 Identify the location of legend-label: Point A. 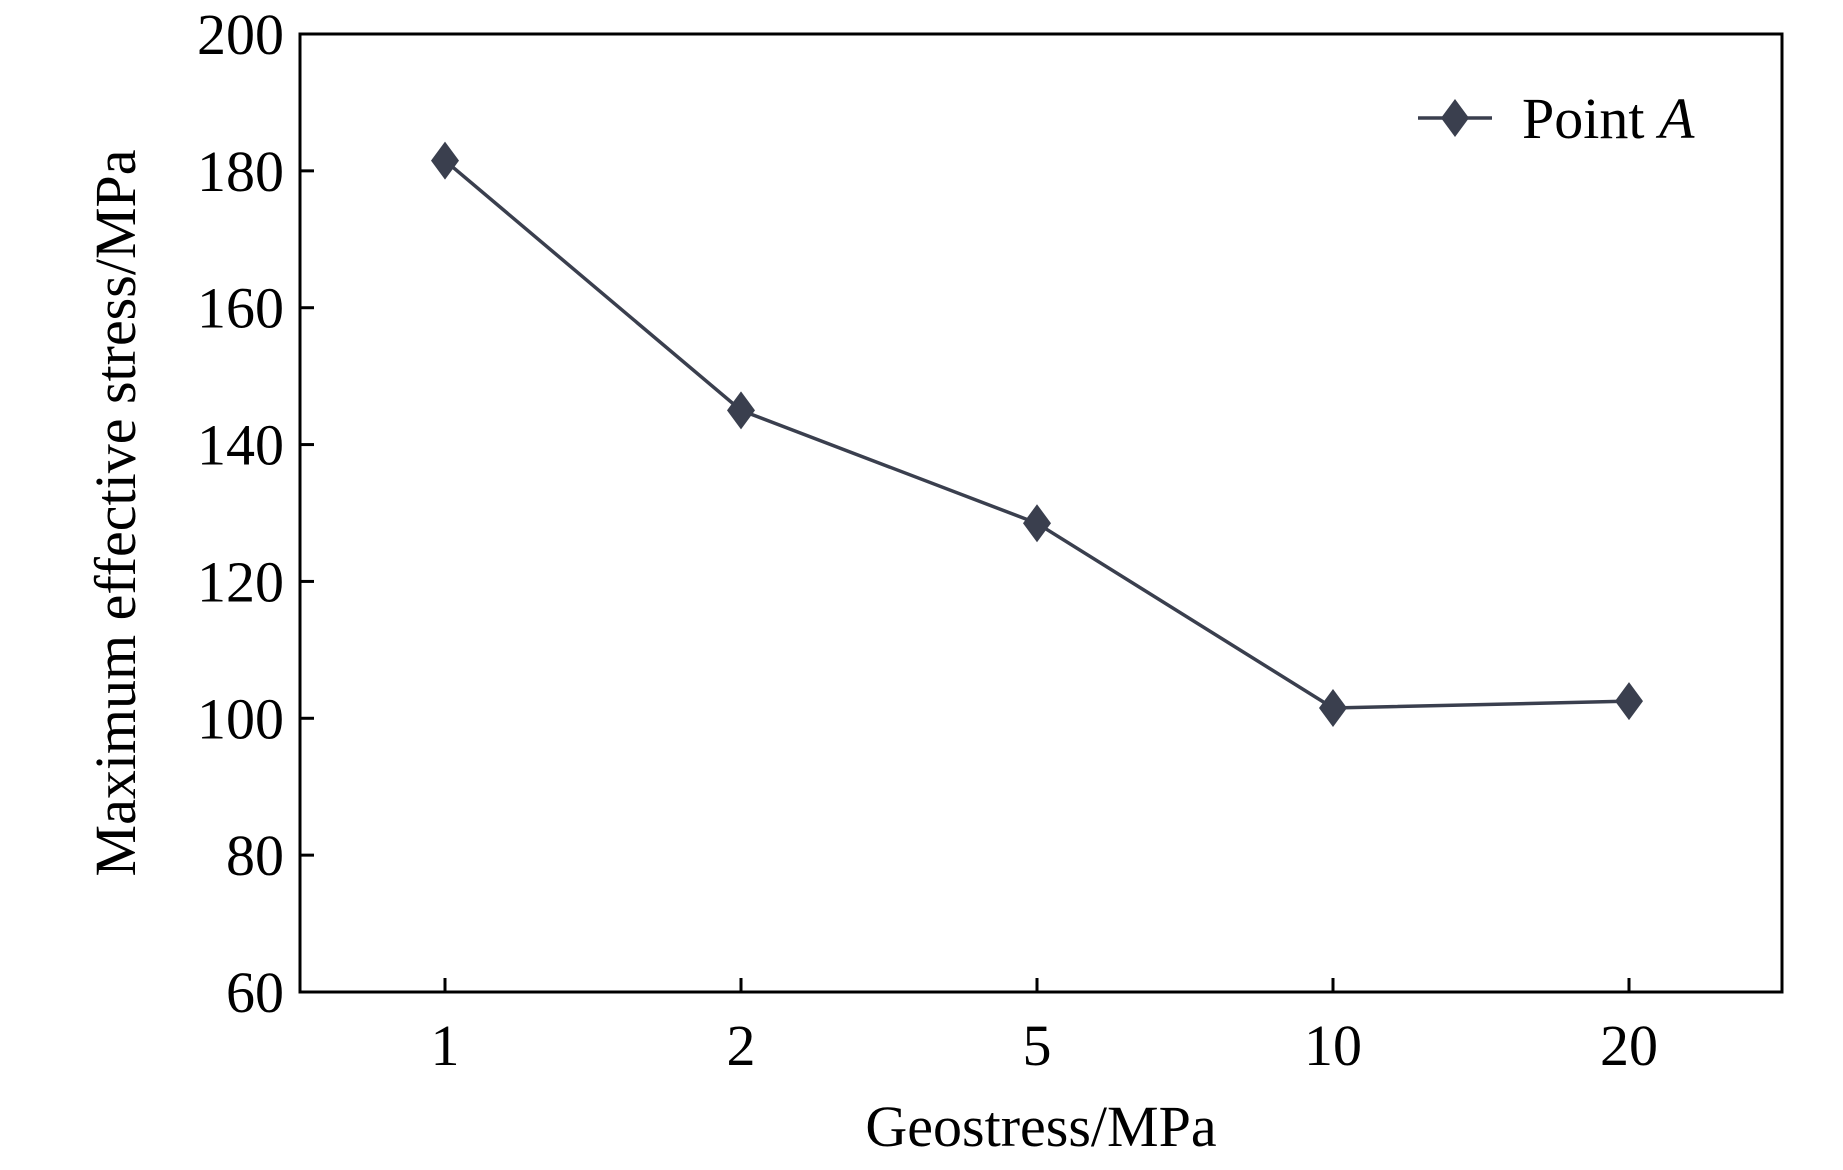
(1608, 118).